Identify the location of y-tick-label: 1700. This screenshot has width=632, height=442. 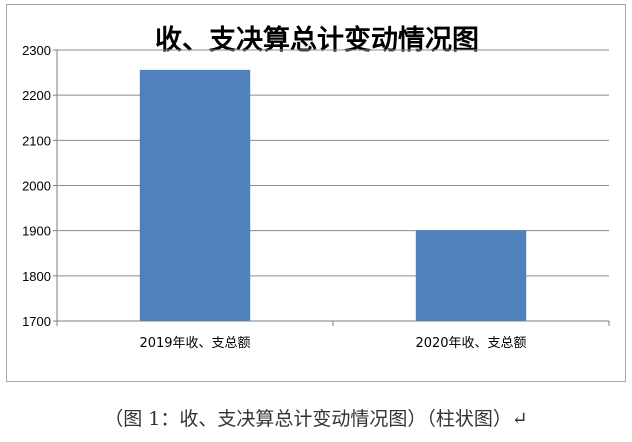
(36, 321).